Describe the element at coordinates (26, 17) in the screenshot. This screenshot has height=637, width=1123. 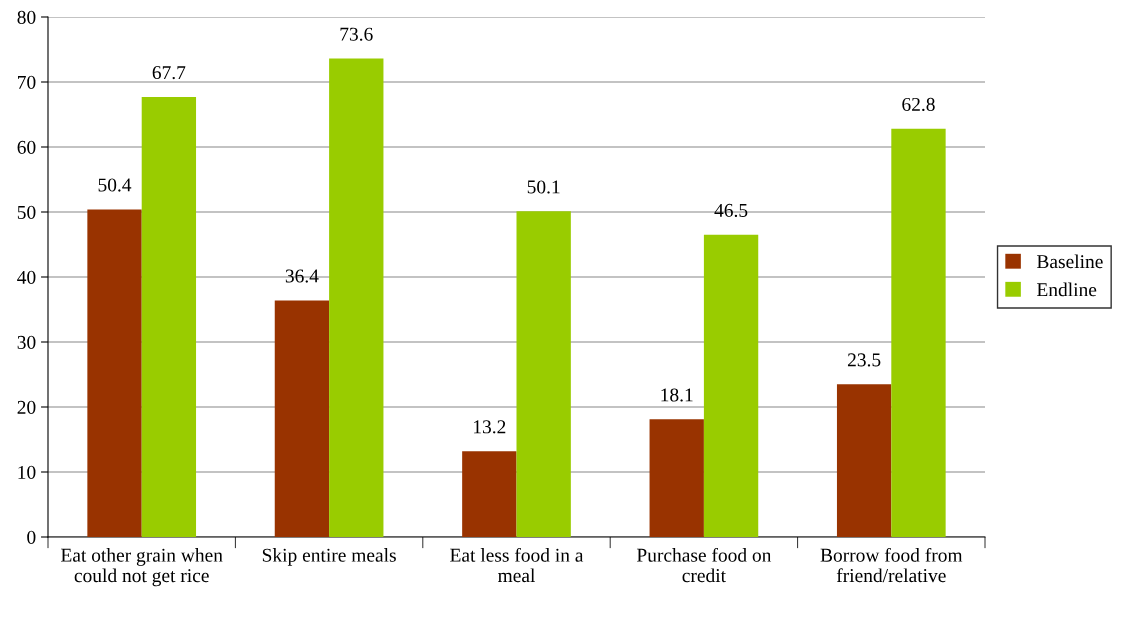
I see `y-tick-label: 80` at that location.